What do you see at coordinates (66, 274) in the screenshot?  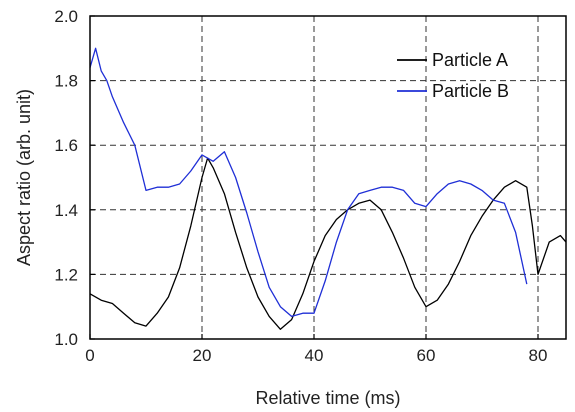 I see `y-tick-label: 1.2` at bounding box center [66, 274].